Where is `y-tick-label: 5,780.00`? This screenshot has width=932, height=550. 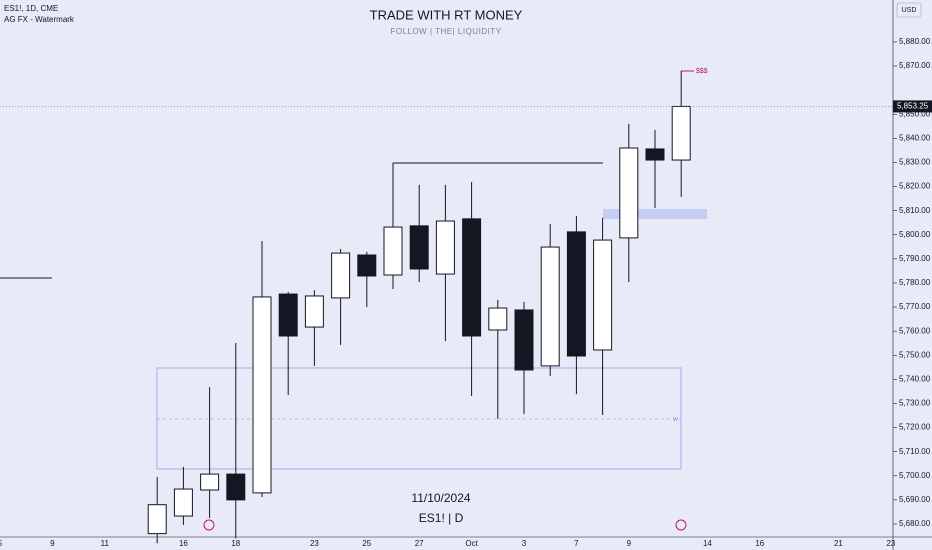
y-tick-label: 5,780.00 is located at coordinates (915, 282).